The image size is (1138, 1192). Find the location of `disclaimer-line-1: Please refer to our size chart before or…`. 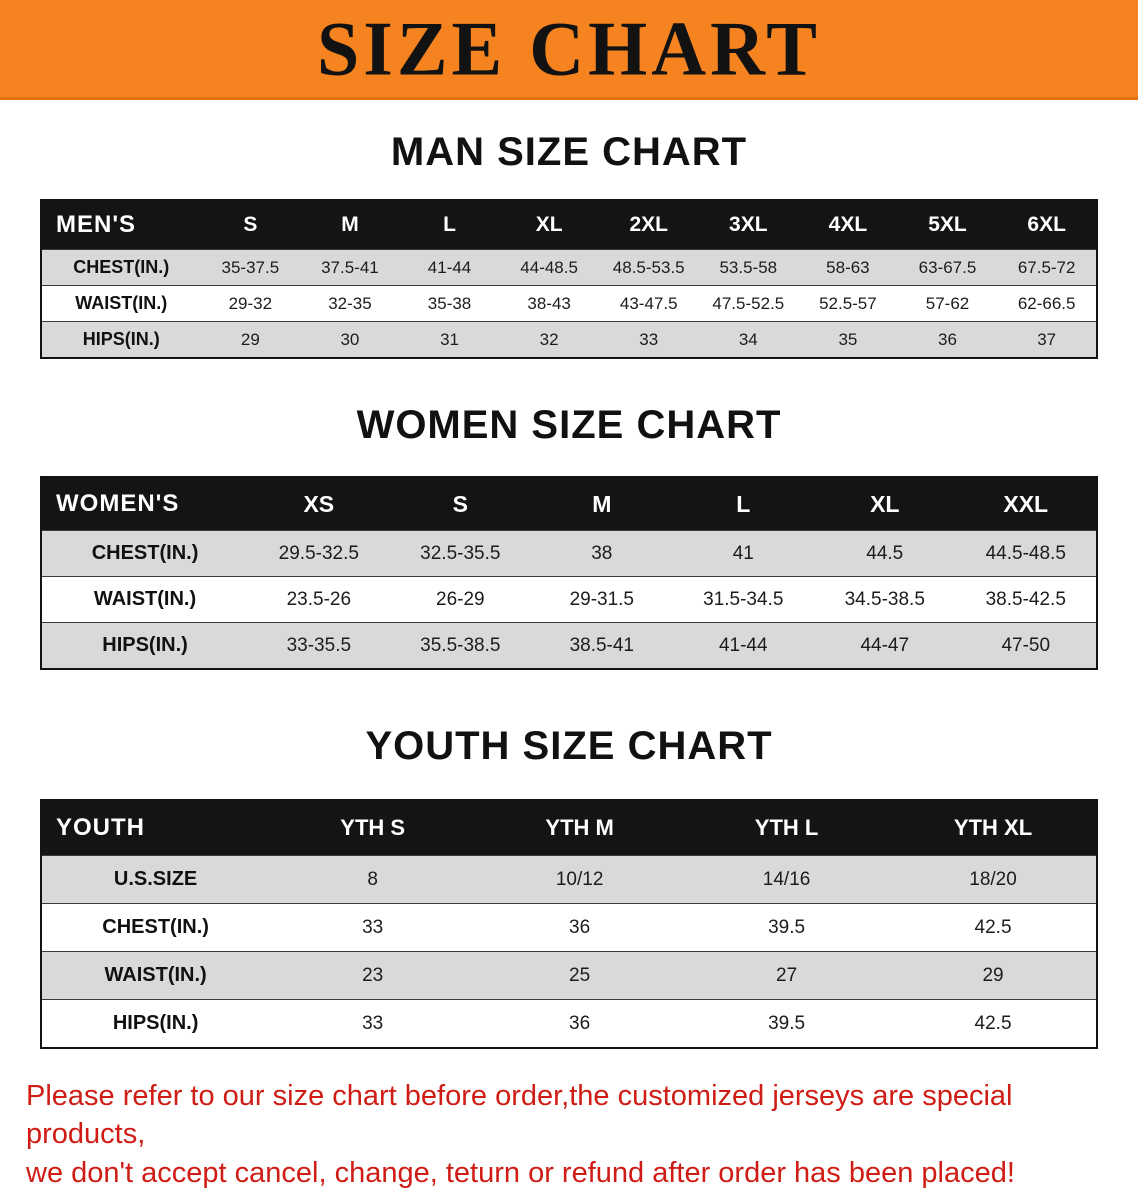

disclaimer-line-1: Please refer to our size chart before or… is located at coordinates (519, 1115).